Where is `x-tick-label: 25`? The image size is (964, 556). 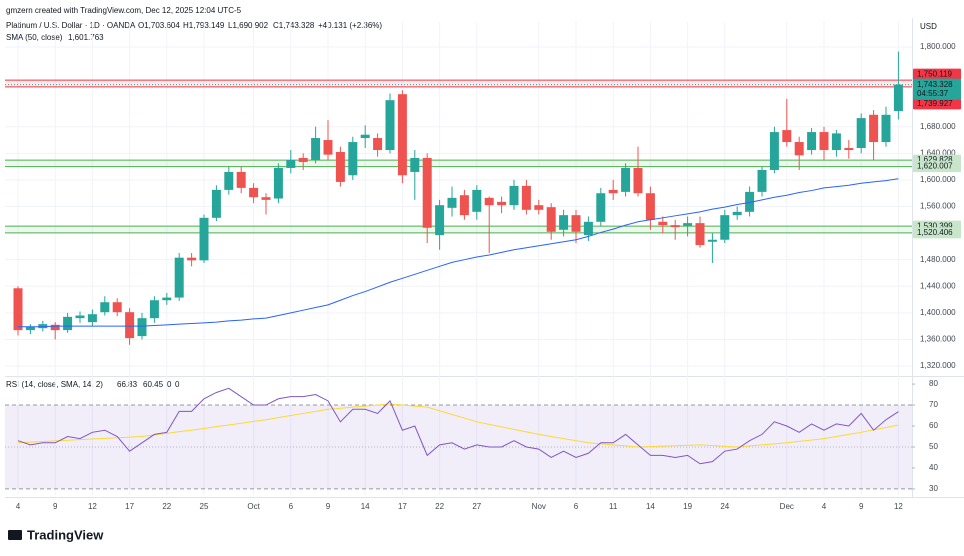
x-tick-label: 25 is located at coordinates (204, 506).